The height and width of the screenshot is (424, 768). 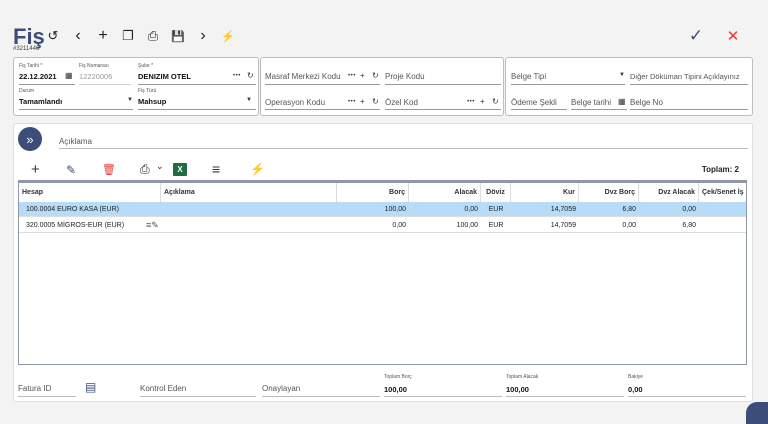 What do you see at coordinates (153, 35) in the screenshot?
I see `print-icon: ⎙` at bounding box center [153, 35].